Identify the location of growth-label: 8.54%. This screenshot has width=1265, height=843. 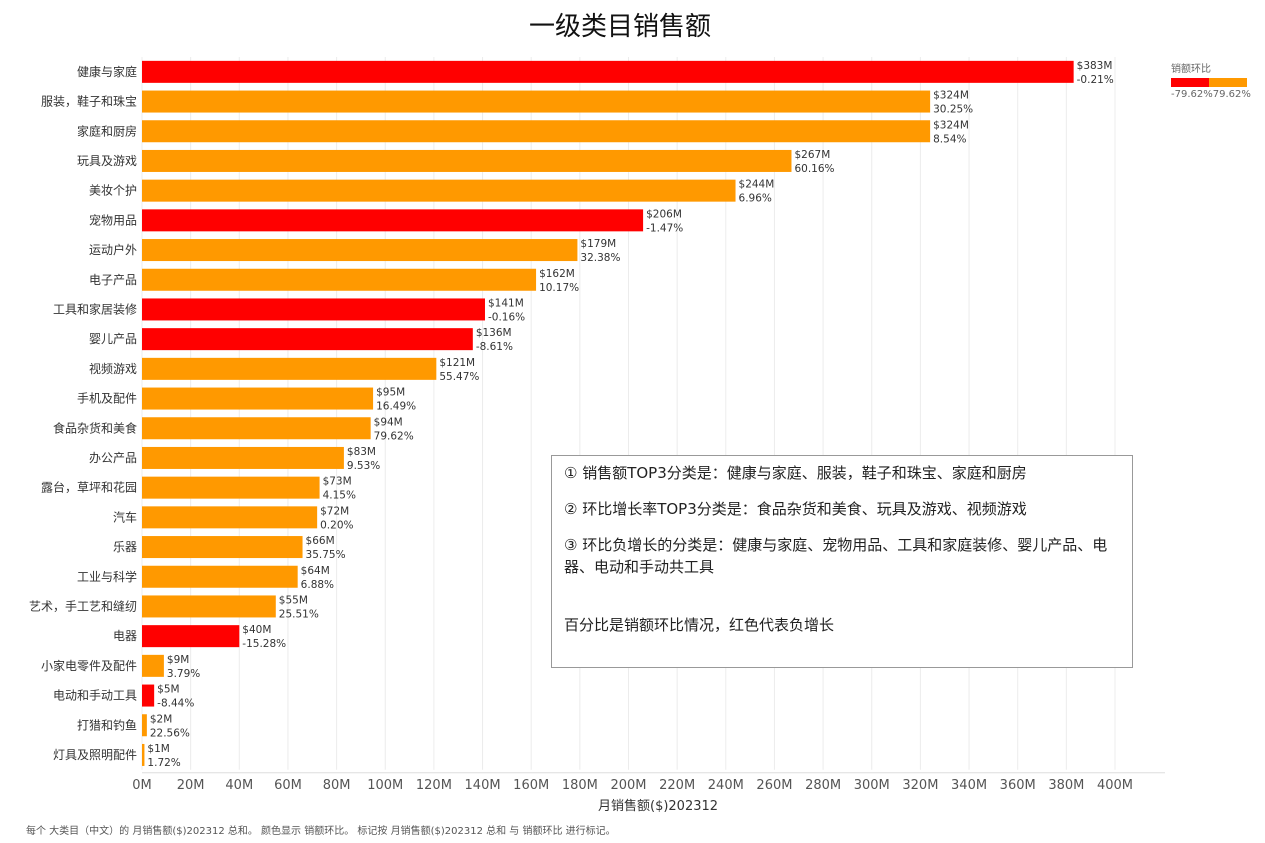
(949, 139).